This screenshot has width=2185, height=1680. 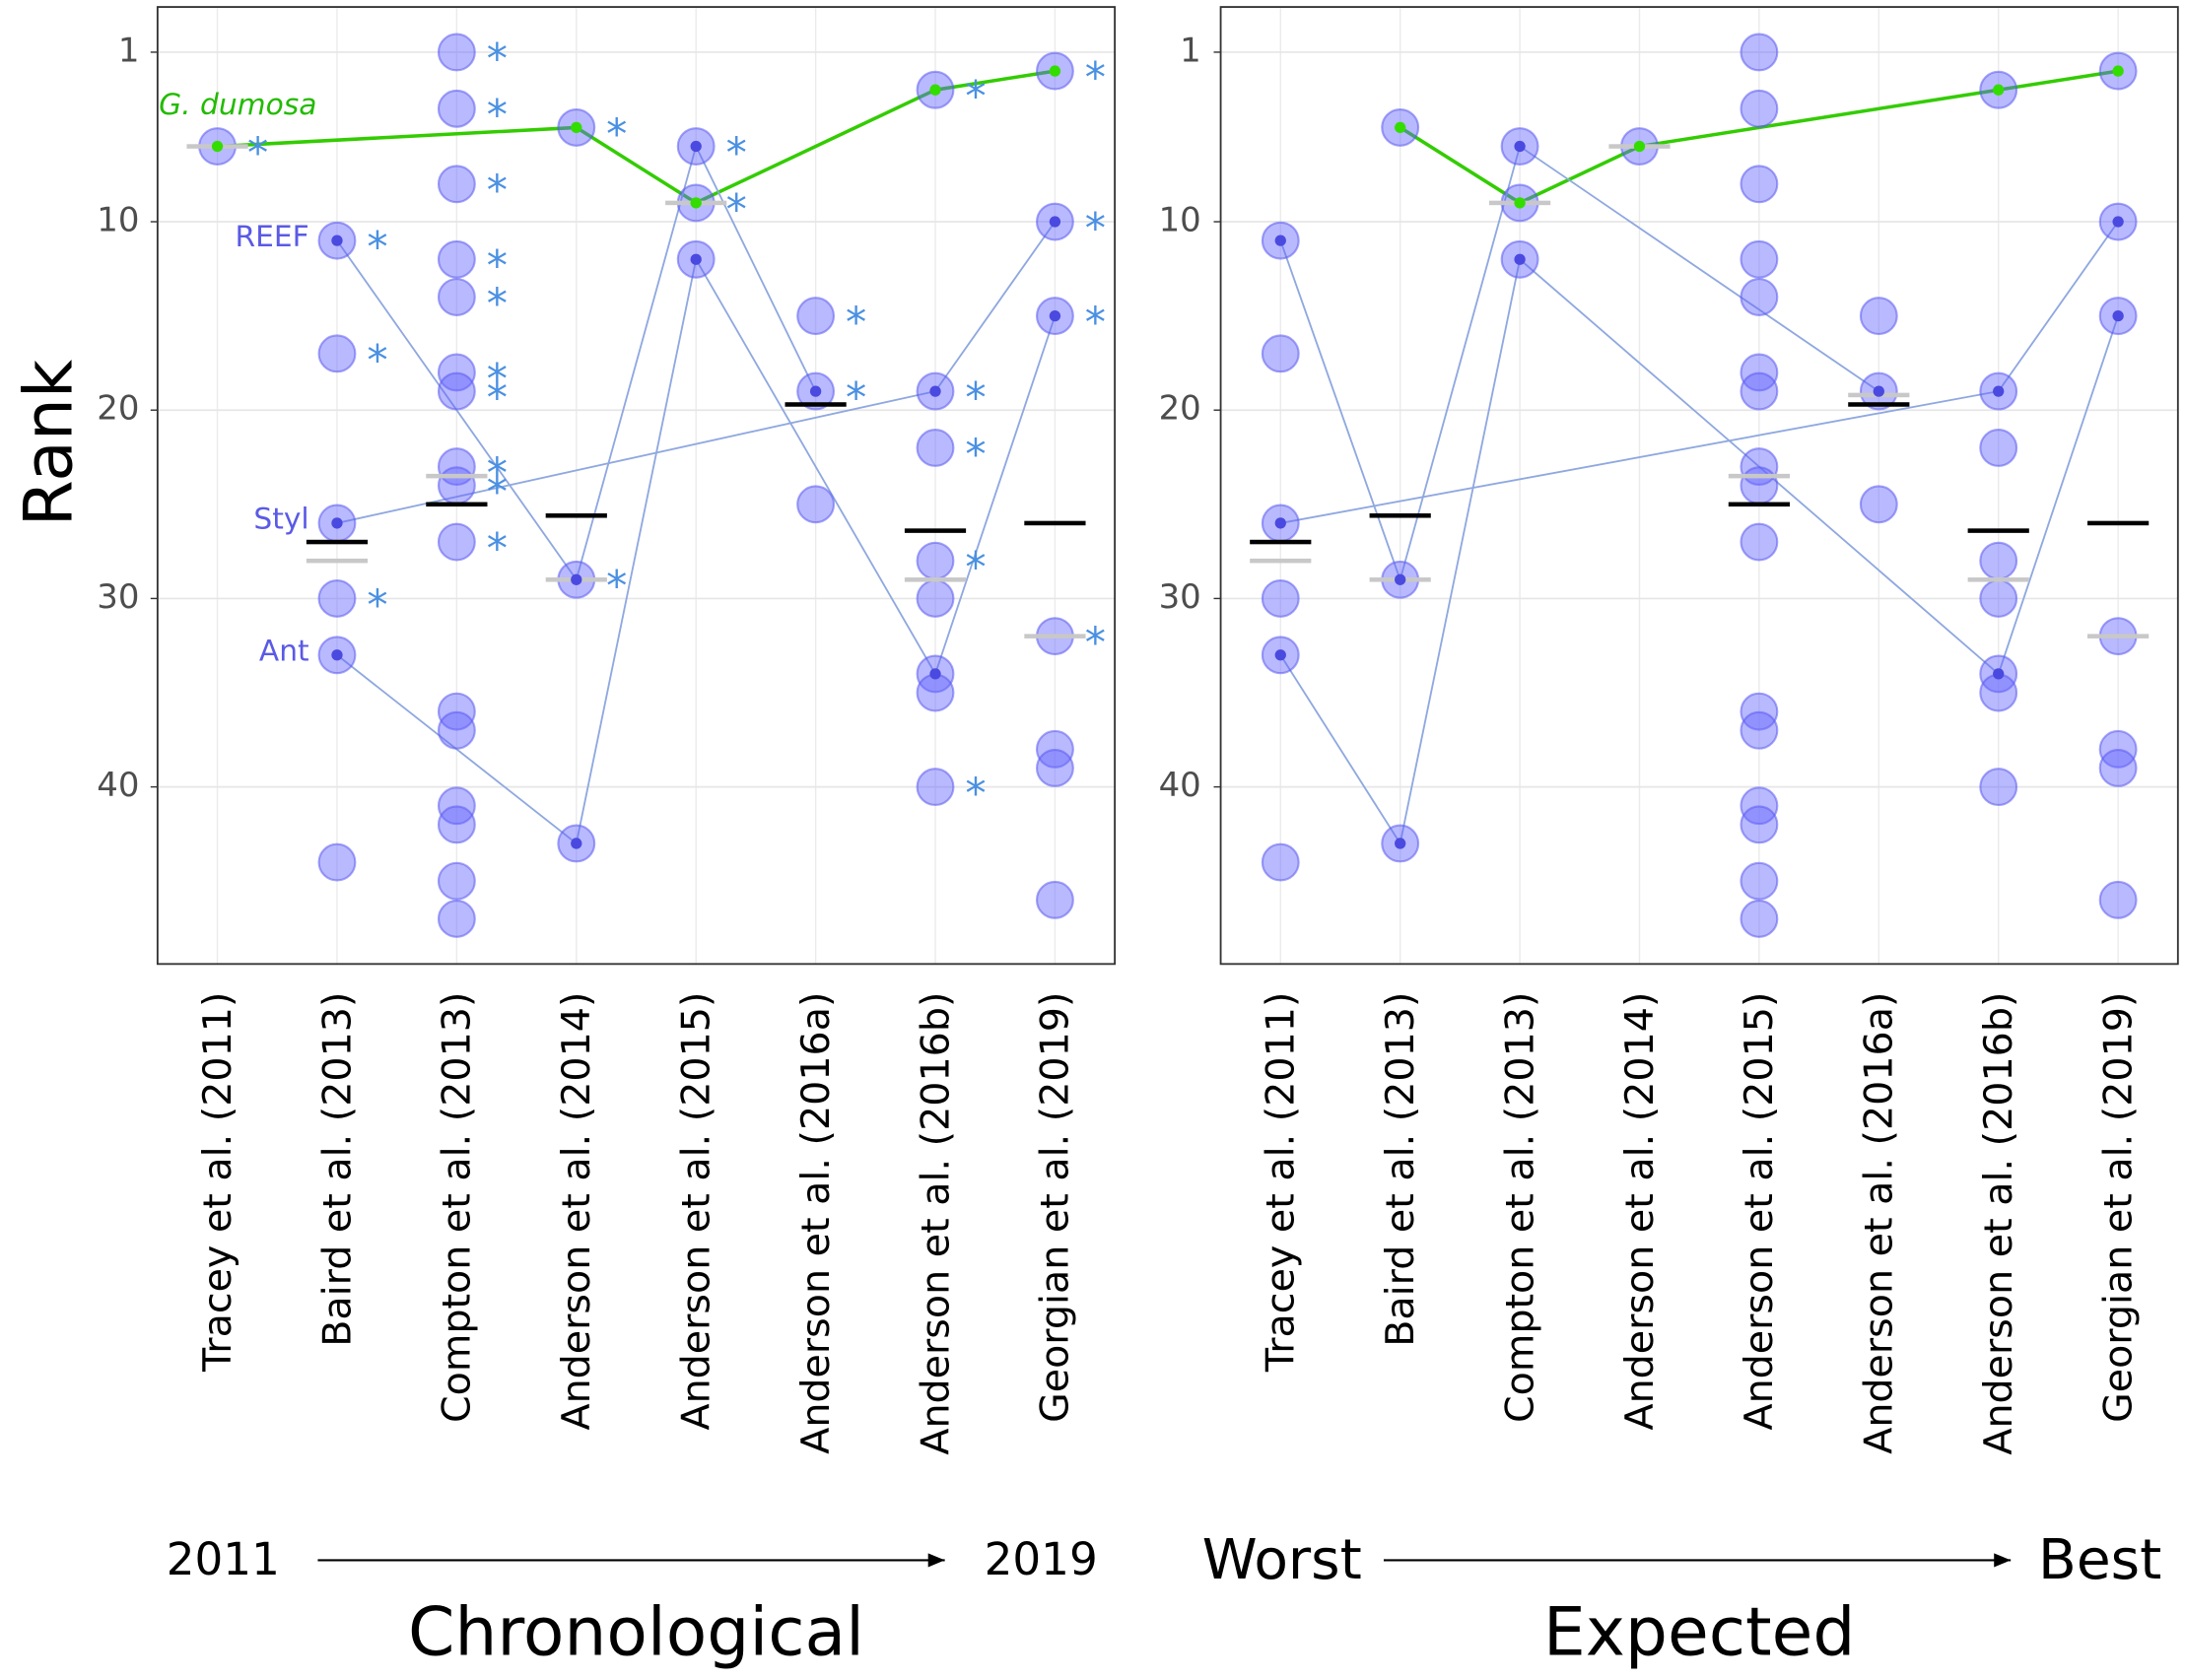 I want to click on series-label: G. dumosa, so click(x=237, y=104).